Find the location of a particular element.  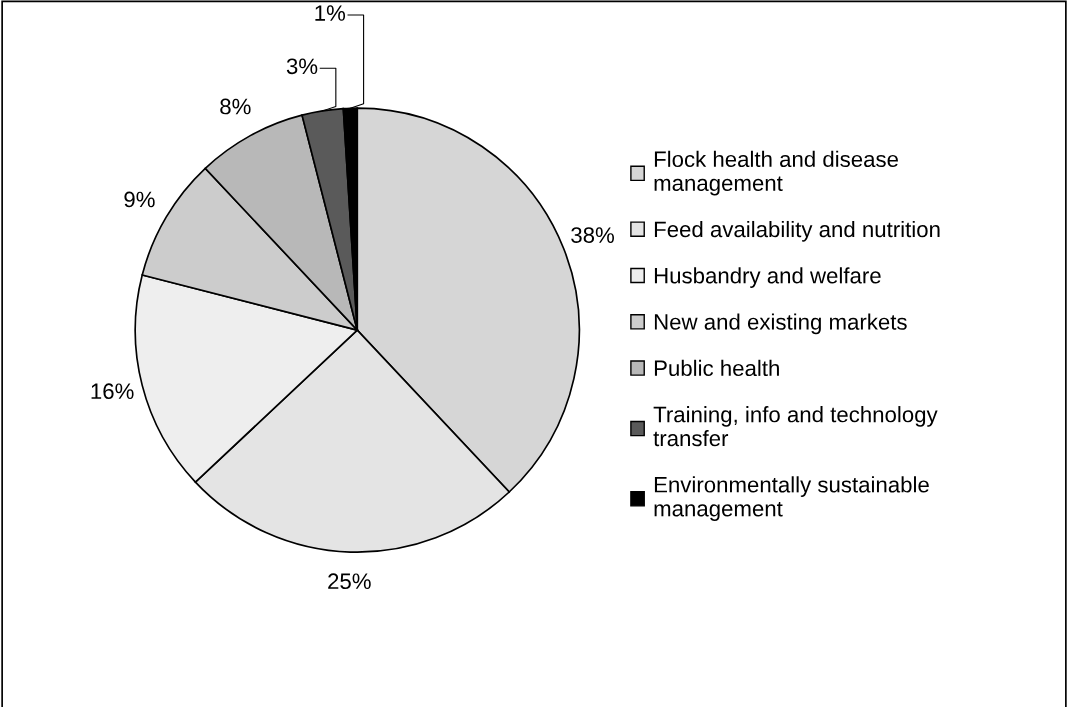

data-label: 1% is located at coordinates (330, 13).